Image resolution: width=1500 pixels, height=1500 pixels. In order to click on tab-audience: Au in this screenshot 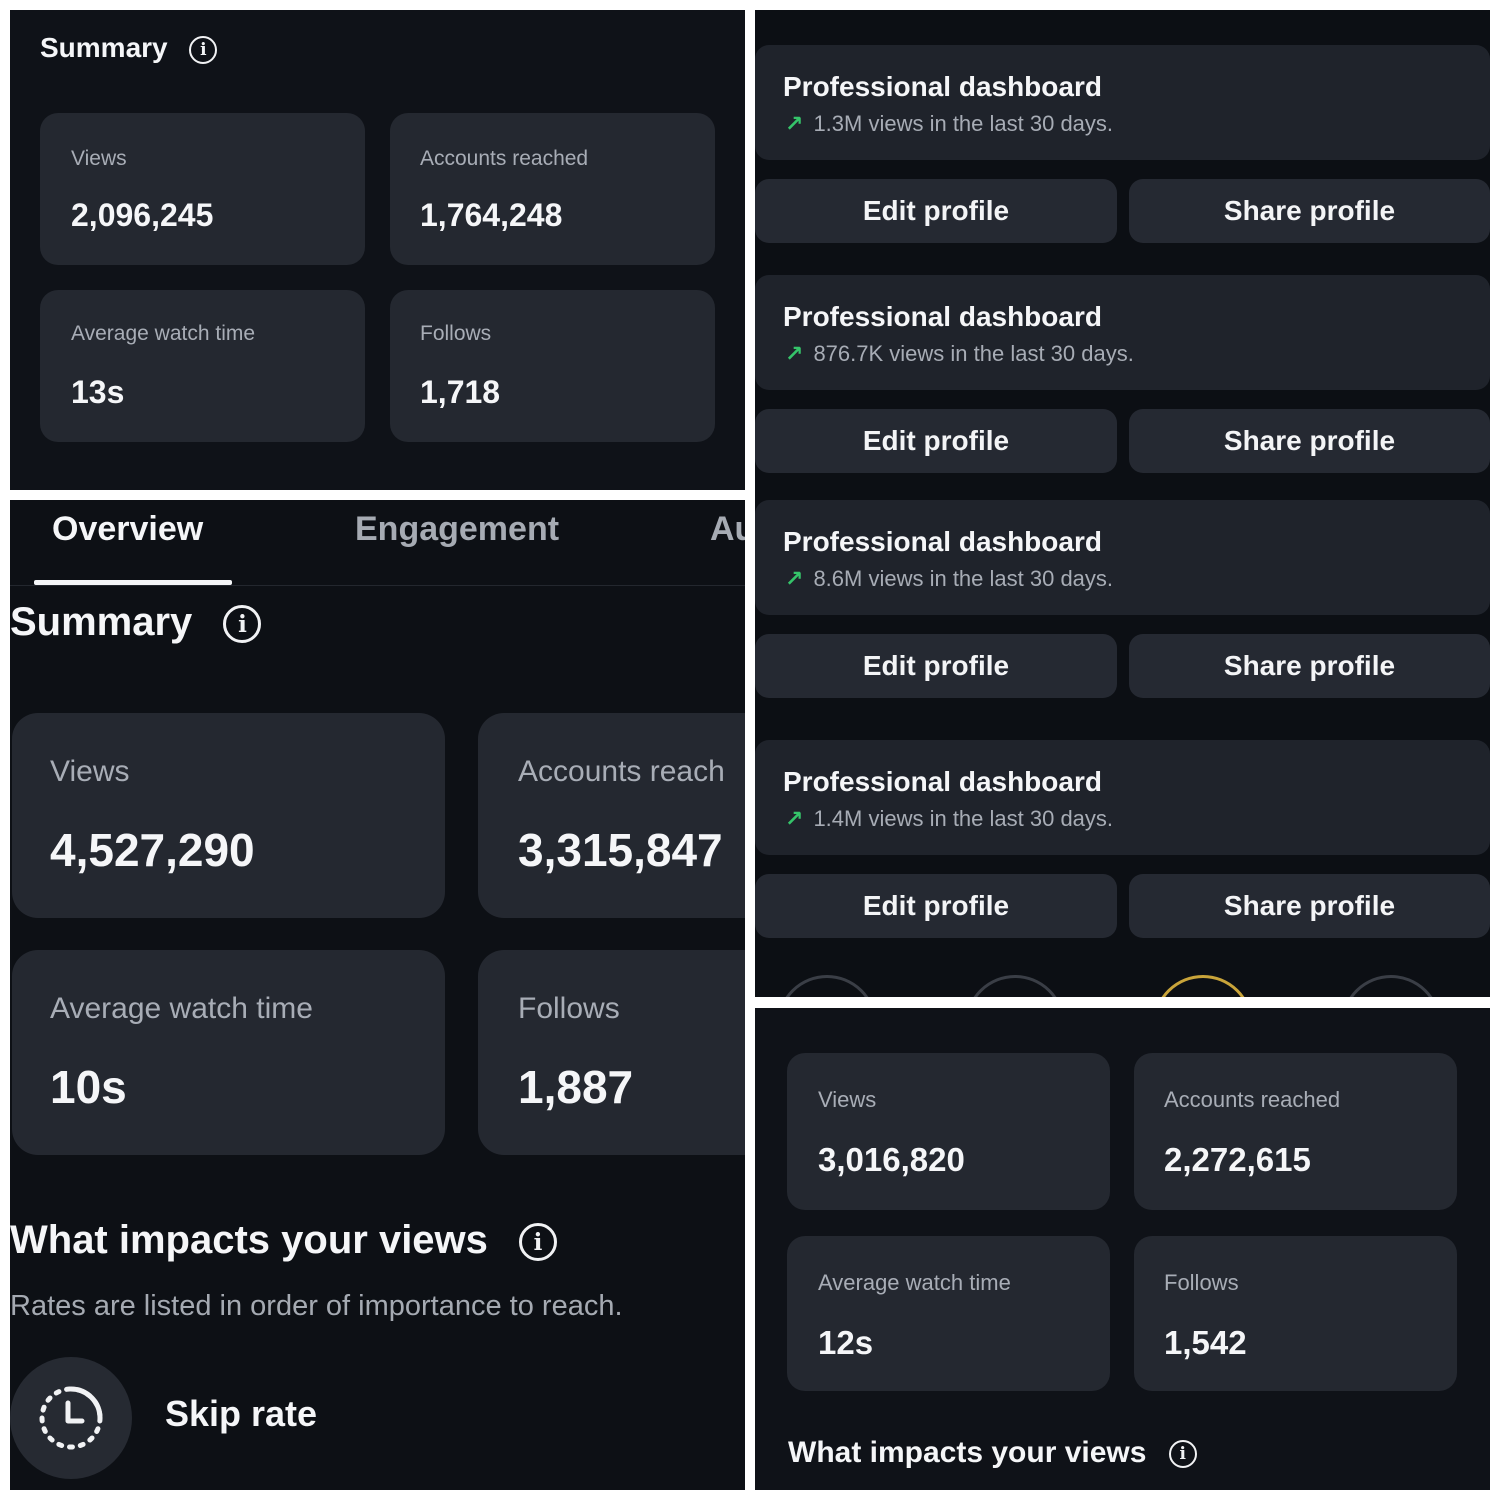, I will do `click(727, 529)`.